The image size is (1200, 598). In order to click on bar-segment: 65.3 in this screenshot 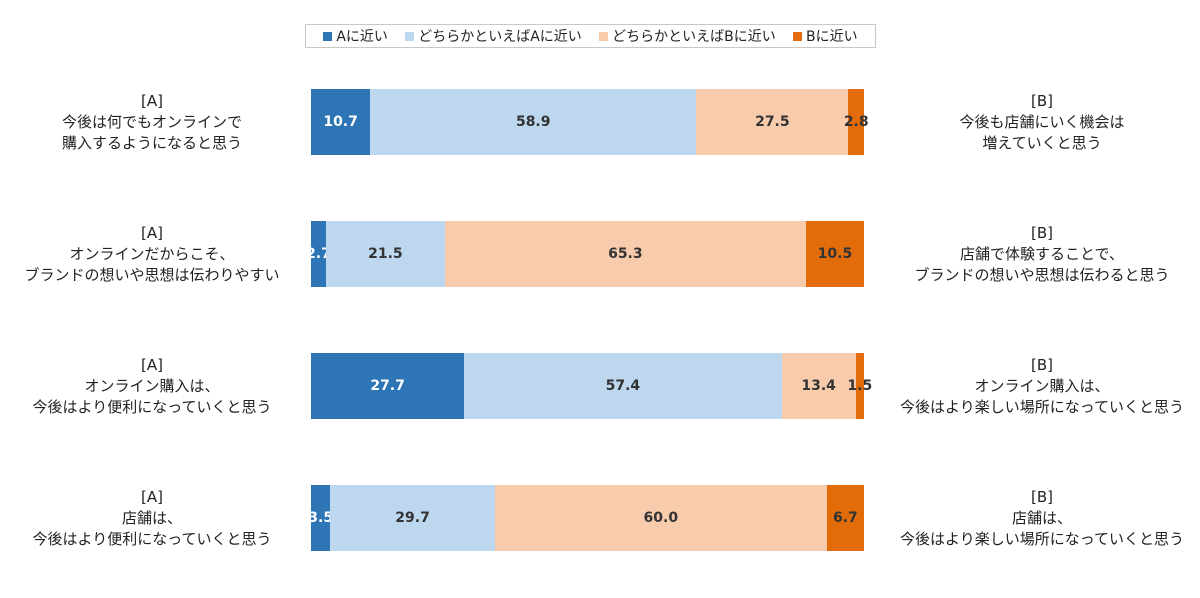, I will do `click(625, 254)`.